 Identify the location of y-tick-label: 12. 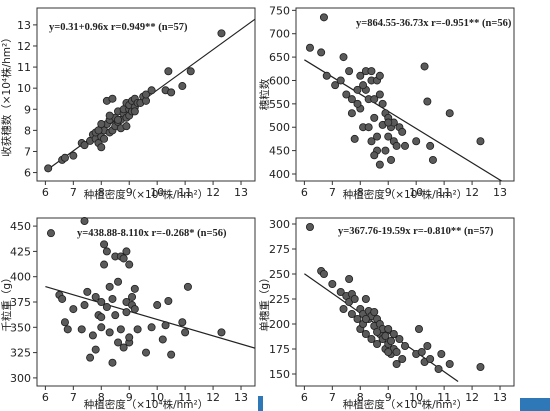
(24, 46).